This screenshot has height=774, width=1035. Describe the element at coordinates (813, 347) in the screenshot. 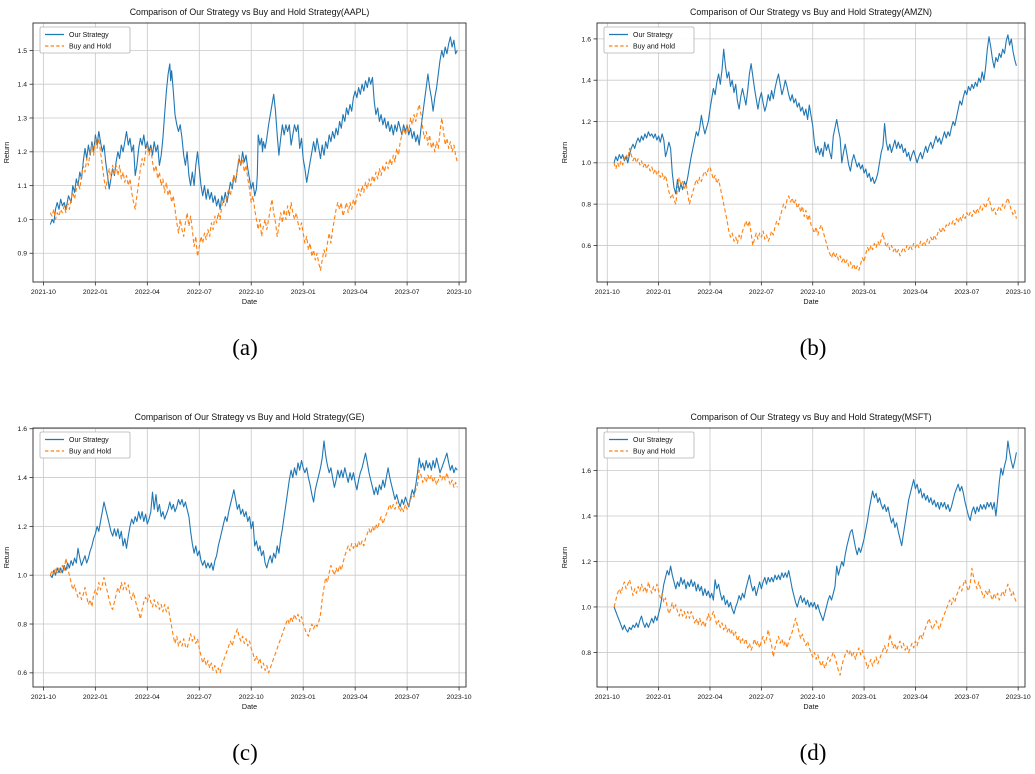

I see `subcaption-b: (b)` at that location.